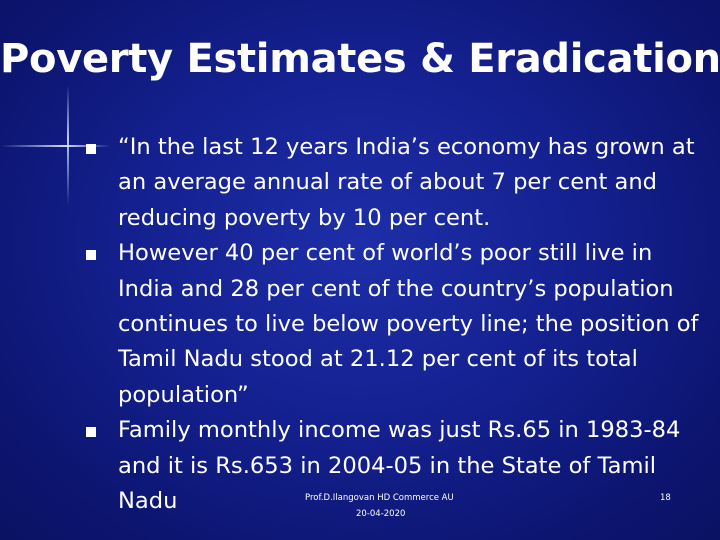 This screenshot has height=540, width=720. Describe the element at coordinates (381, 514) in the screenshot. I see `footer-date: 20-04-2020` at that location.